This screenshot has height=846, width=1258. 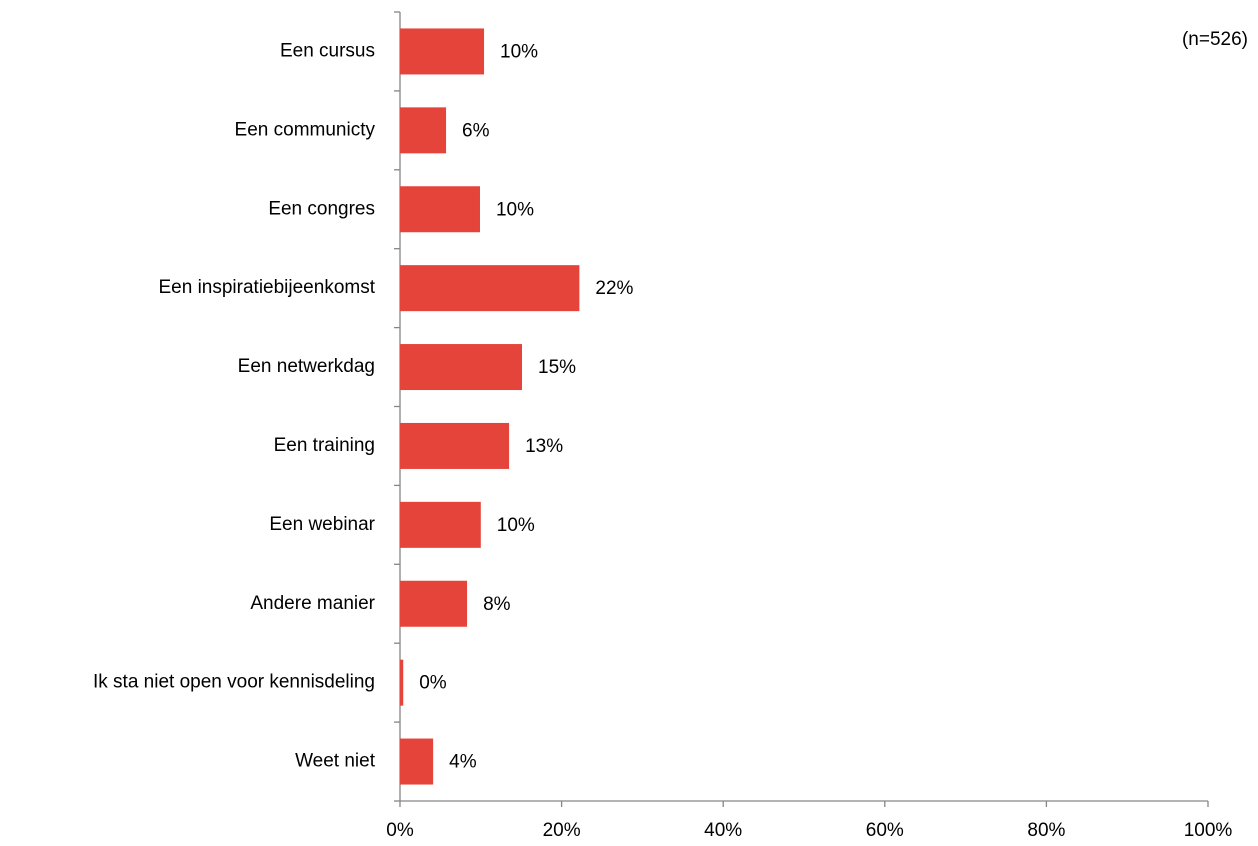 I want to click on y-tick-label: Andere manier, so click(x=312, y=603).